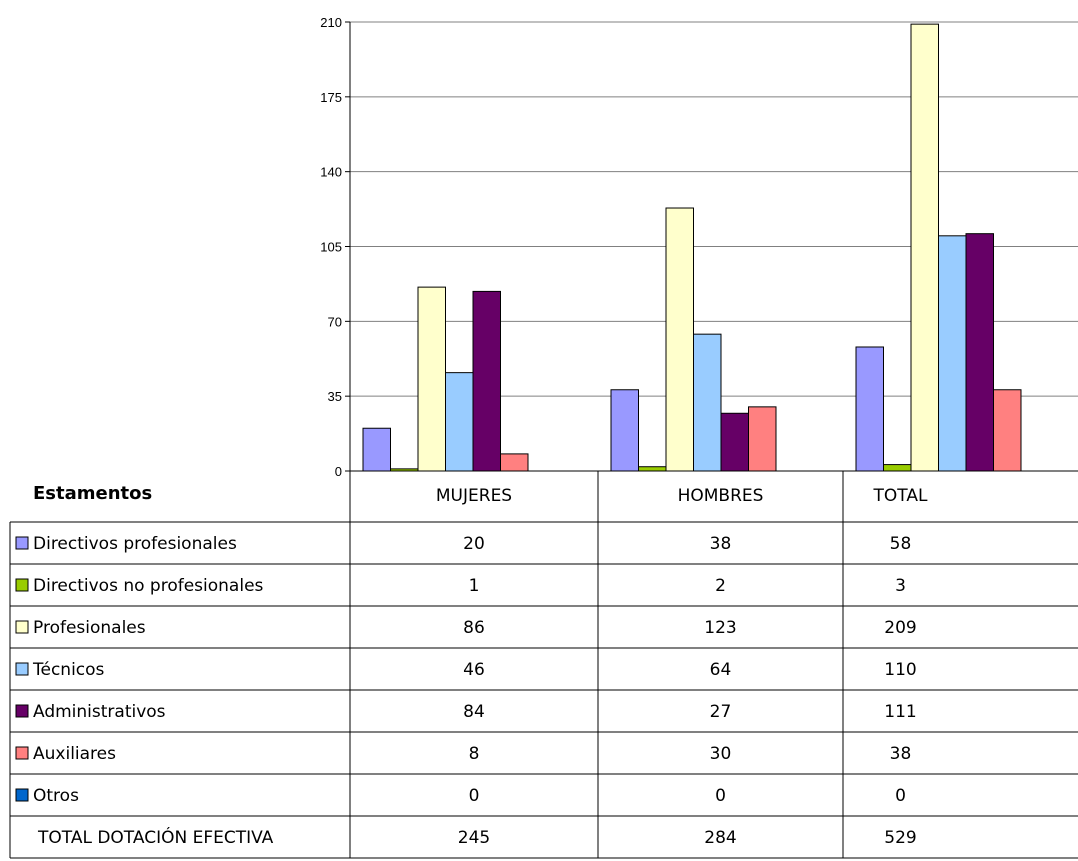 The image size is (1078, 861). Describe the element at coordinates (89, 628) in the screenshot. I see `legend-entry-label: Profesionales` at that location.